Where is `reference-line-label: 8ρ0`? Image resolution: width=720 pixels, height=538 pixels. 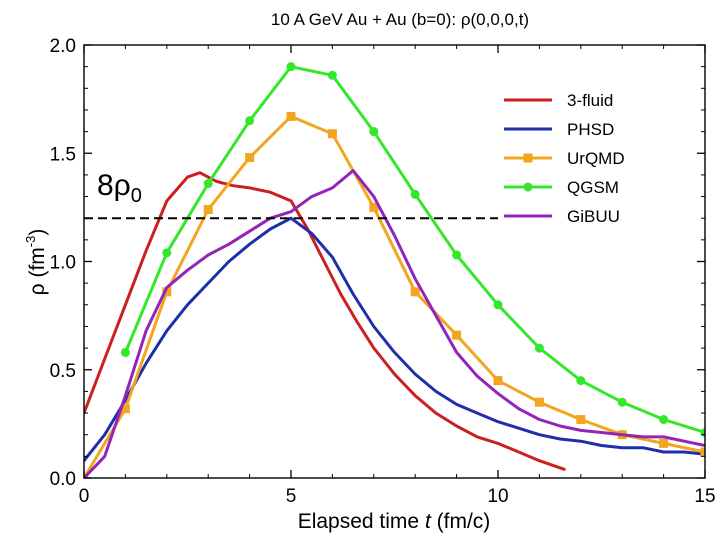
reference-line-label: 8ρ0 is located at coordinates (119, 188).